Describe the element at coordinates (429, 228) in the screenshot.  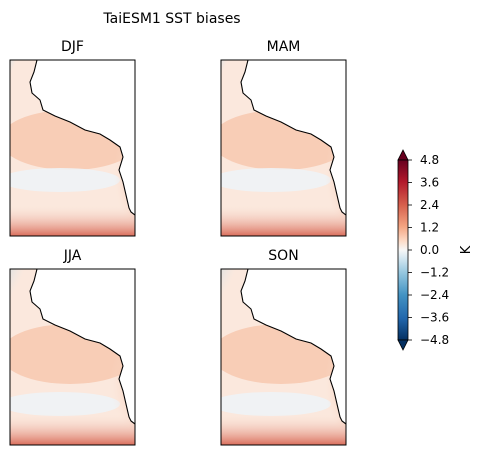
I see `colorbar-tick-label: 1.2` at that location.